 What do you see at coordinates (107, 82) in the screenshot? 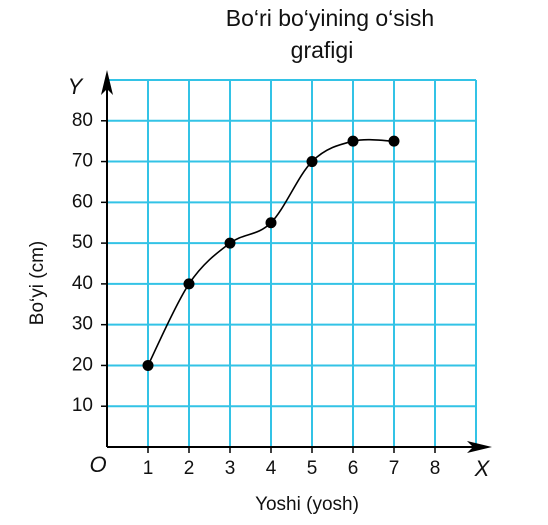
I see `y-arrow` at bounding box center [107, 82].